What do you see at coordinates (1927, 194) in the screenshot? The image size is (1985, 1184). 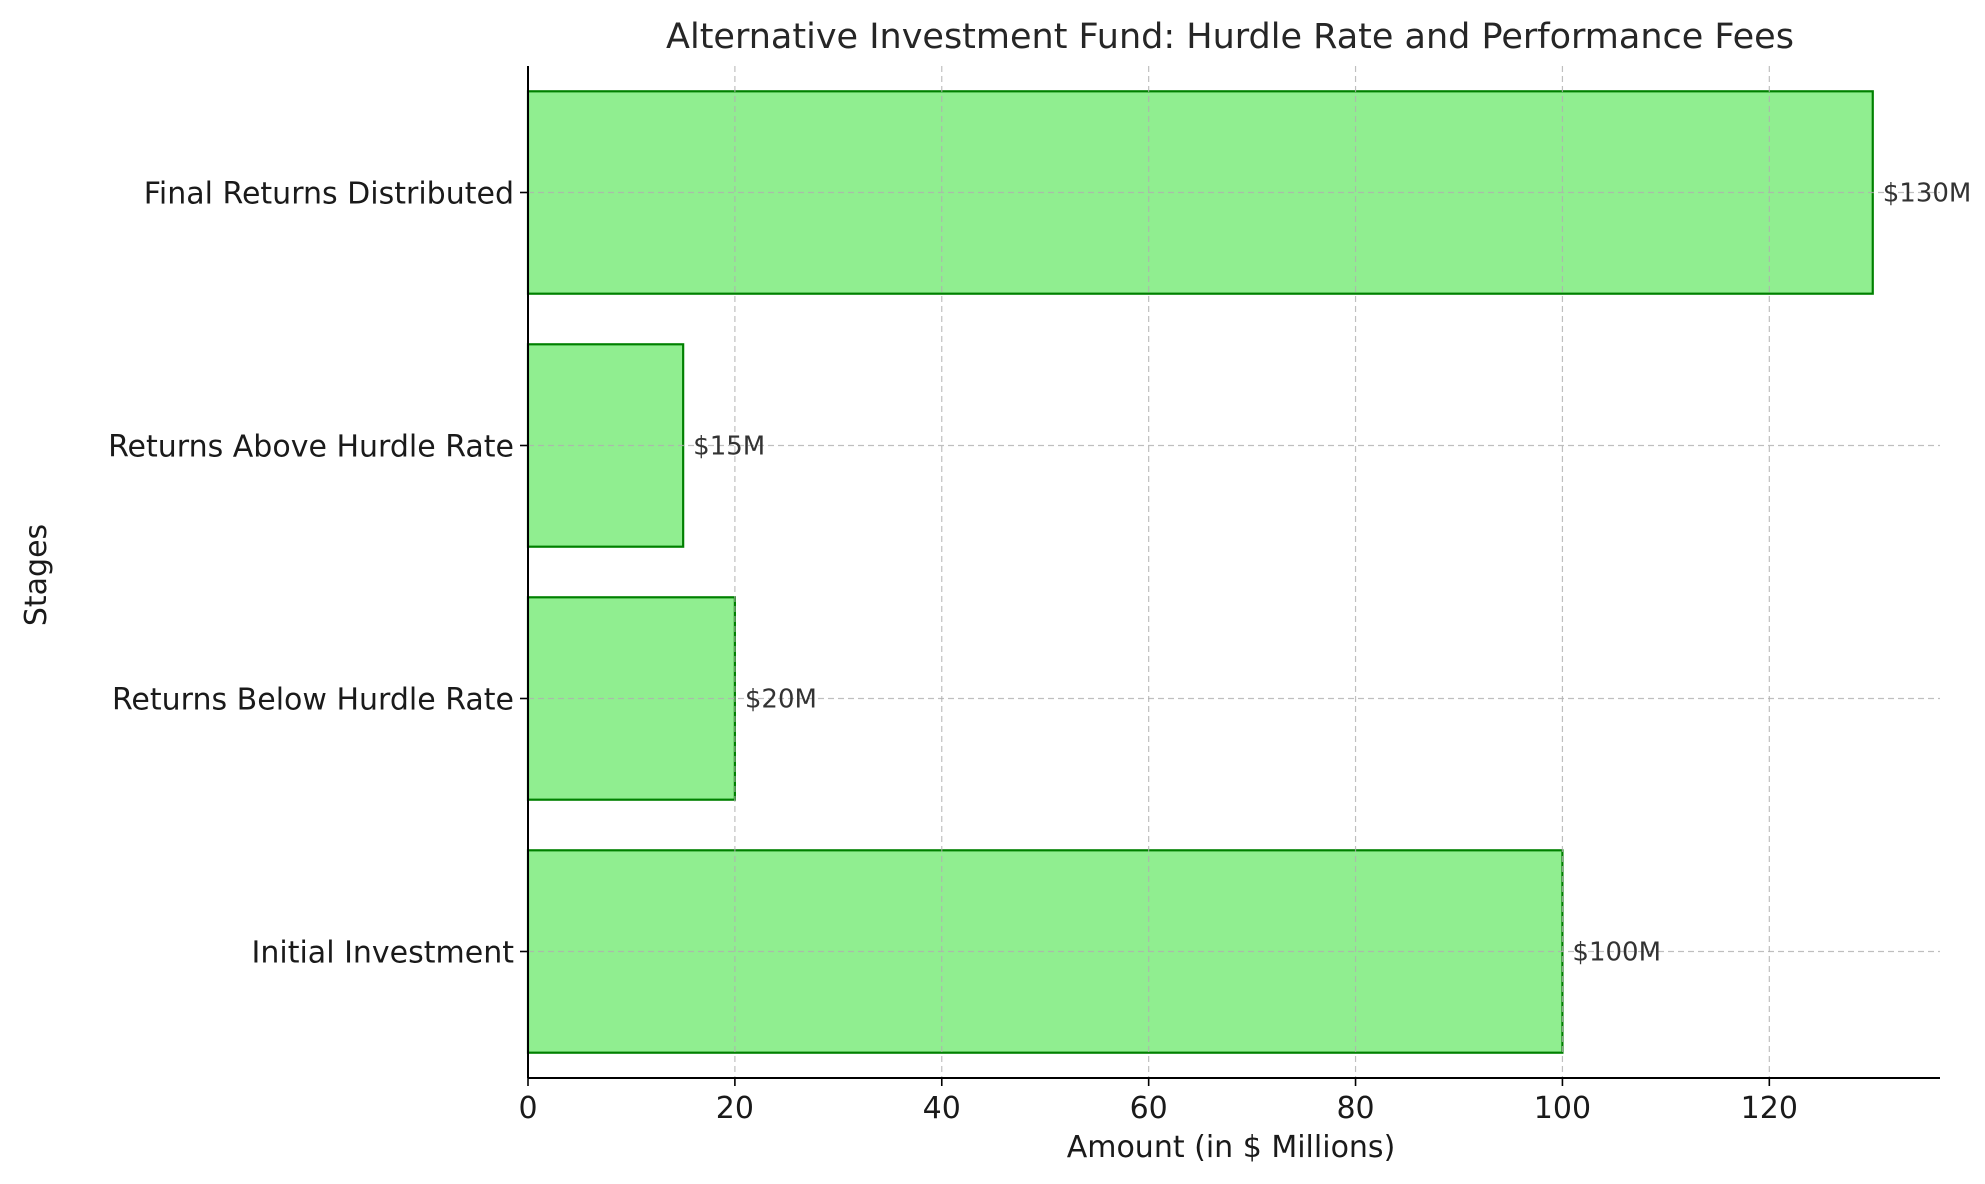 I see `bar-value-label: $130M` at bounding box center [1927, 194].